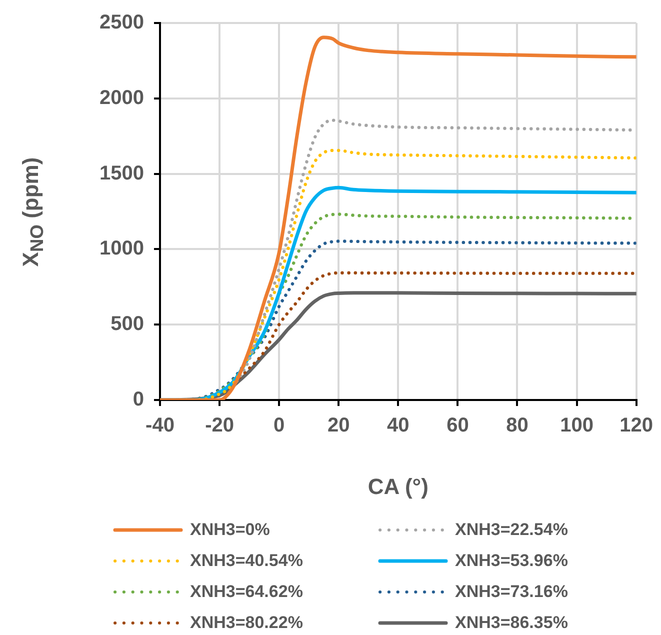 This screenshot has height=635, width=661. What do you see at coordinates (138, 399) in the screenshot?
I see `y-tick-label: 0` at bounding box center [138, 399].